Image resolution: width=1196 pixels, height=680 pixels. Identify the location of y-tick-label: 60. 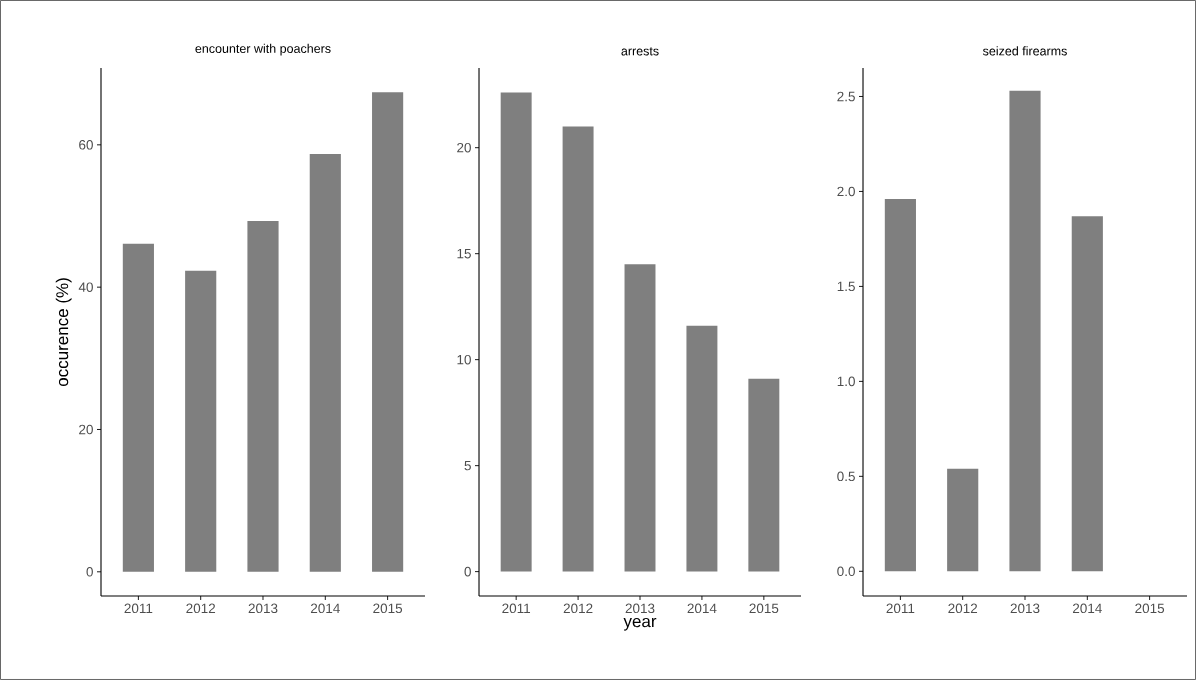
(86, 145).